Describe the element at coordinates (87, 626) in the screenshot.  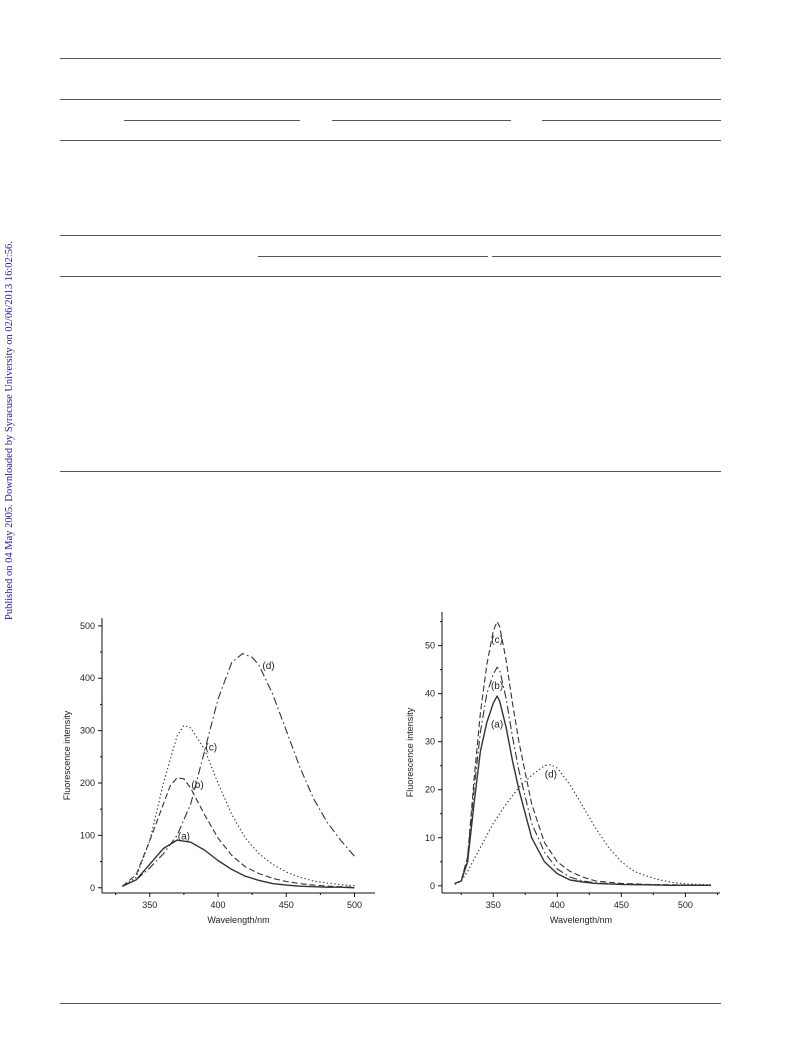
I see `y-tick-label: 500` at that location.